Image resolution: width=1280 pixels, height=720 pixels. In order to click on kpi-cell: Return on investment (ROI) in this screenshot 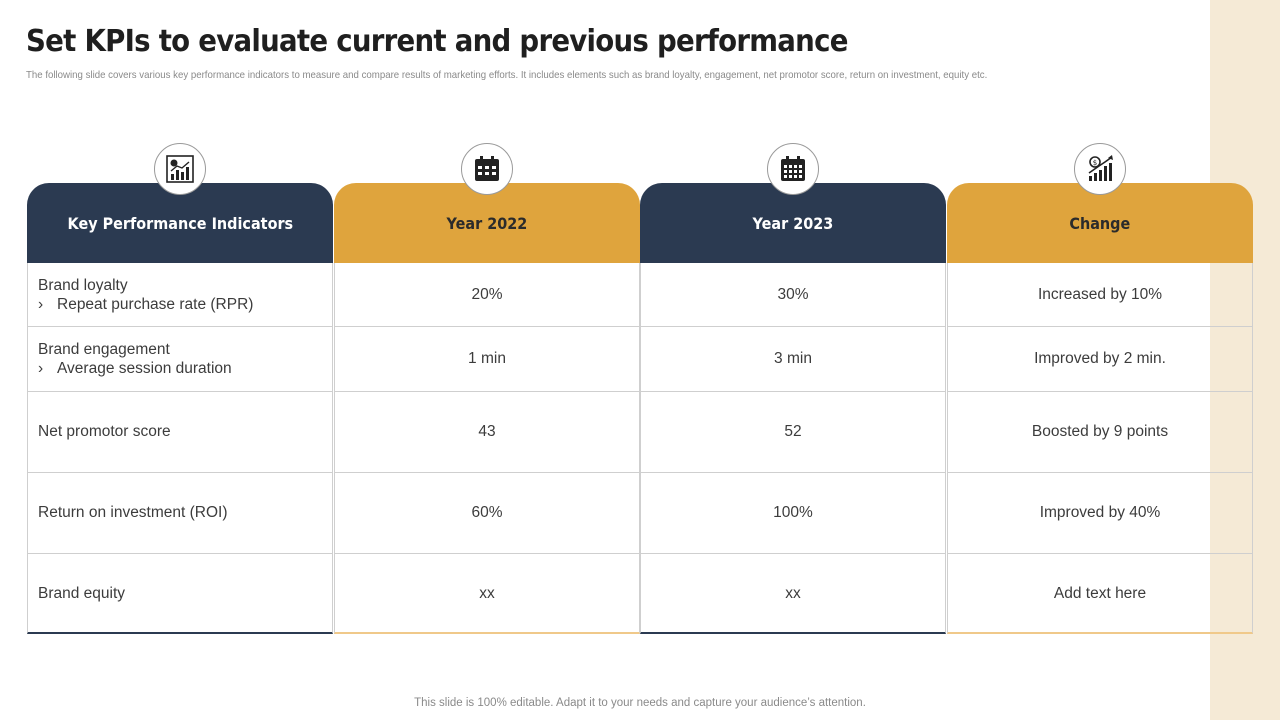, I will do `click(180, 513)`.